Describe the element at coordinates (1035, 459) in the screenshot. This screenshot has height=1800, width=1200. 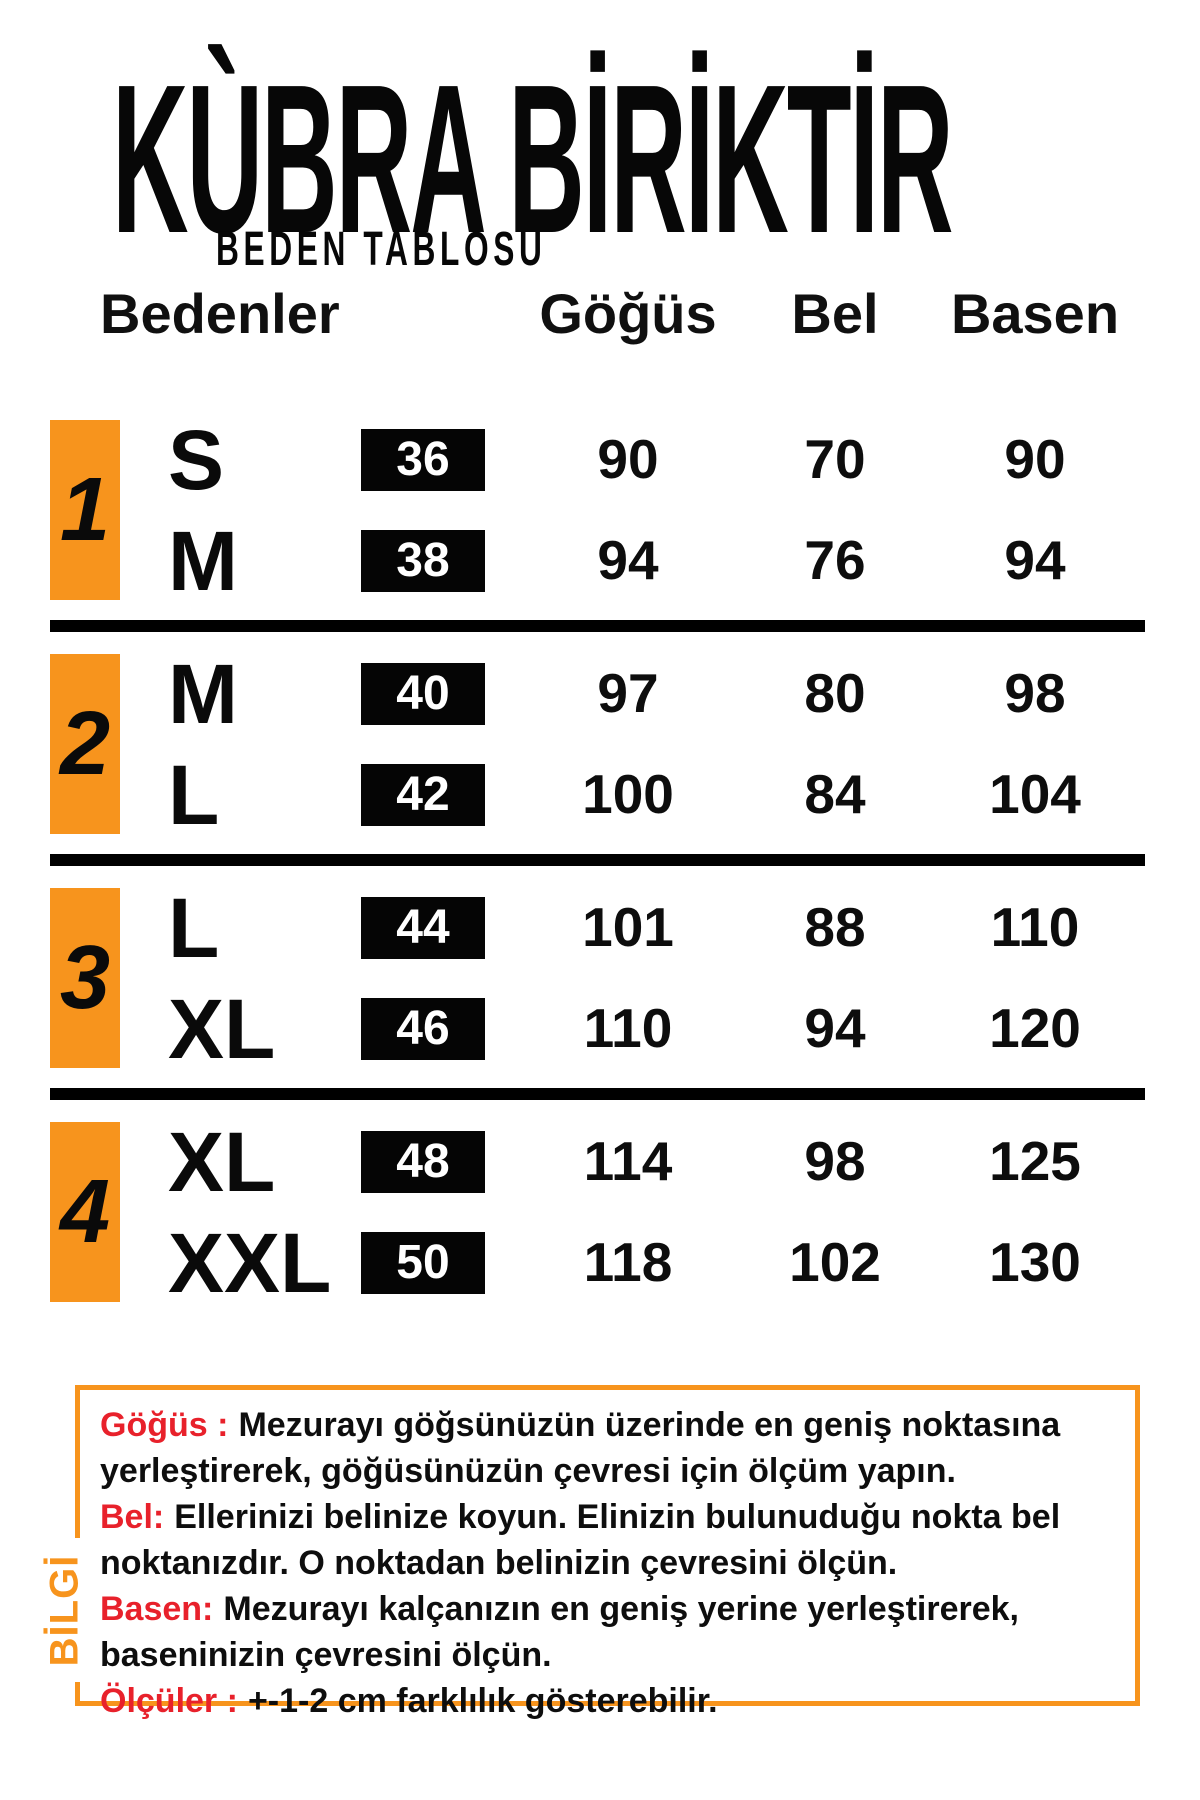
I see `hips-value: 90` at that location.